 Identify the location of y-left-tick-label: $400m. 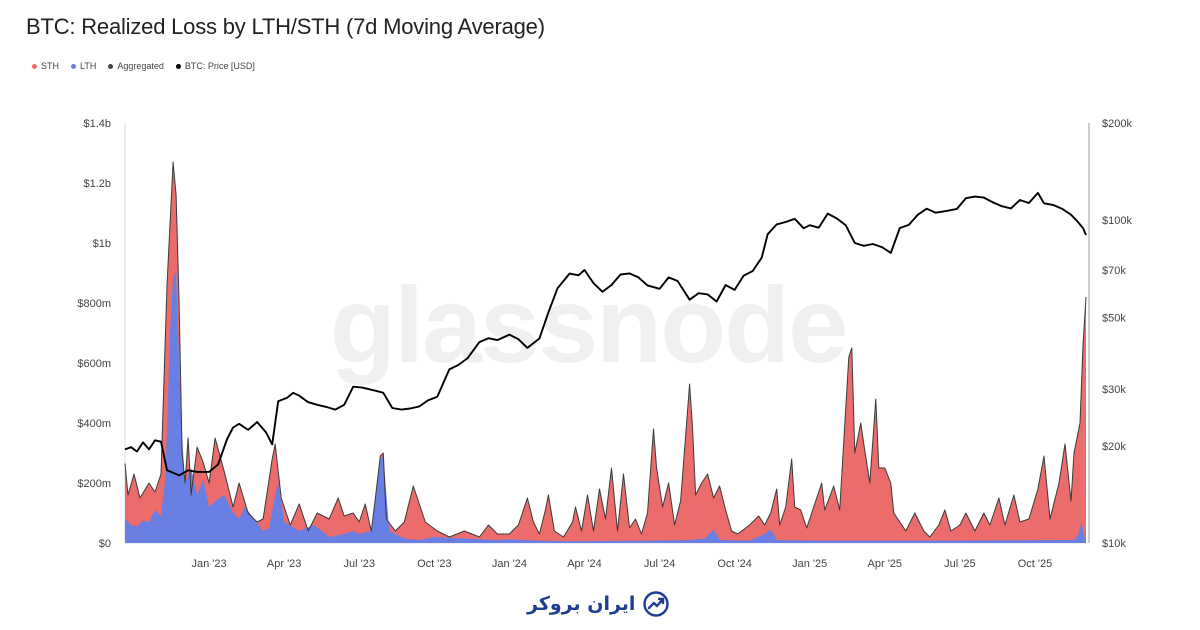
(94, 424).